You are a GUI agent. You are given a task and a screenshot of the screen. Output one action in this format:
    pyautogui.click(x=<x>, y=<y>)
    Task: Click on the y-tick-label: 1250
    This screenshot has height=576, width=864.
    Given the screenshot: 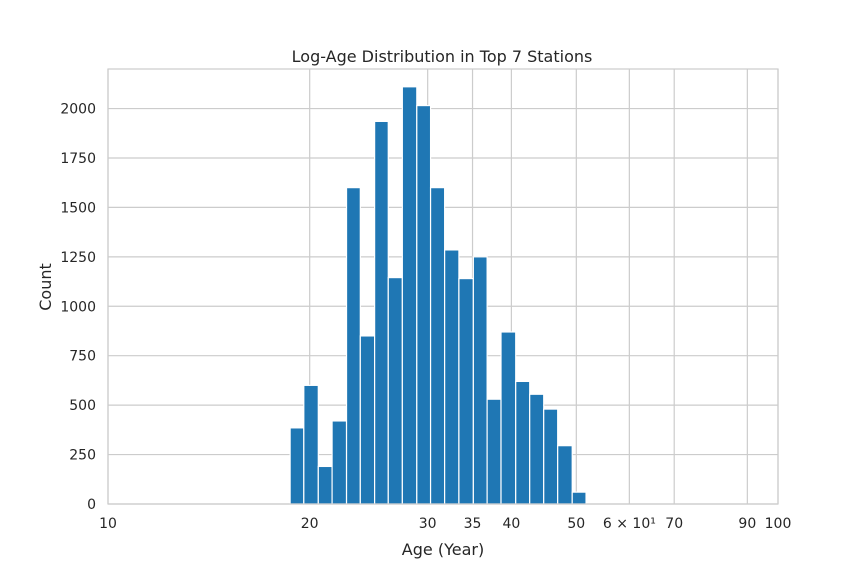 What is the action you would take?
    pyautogui.click(x=78, y=258)
    